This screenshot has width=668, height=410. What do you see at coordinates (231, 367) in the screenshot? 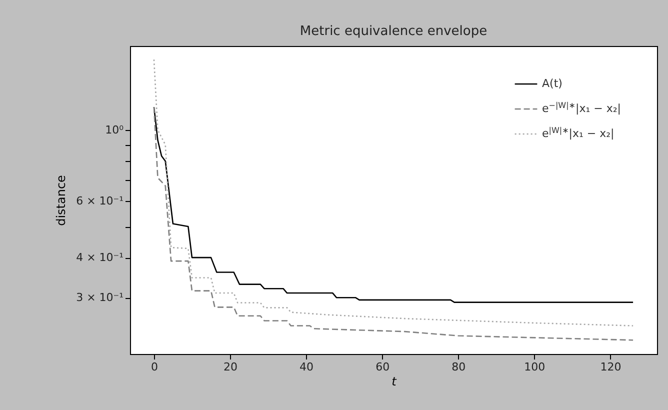
I see `x-tick-label: 20` at bounding box center [231, 367].